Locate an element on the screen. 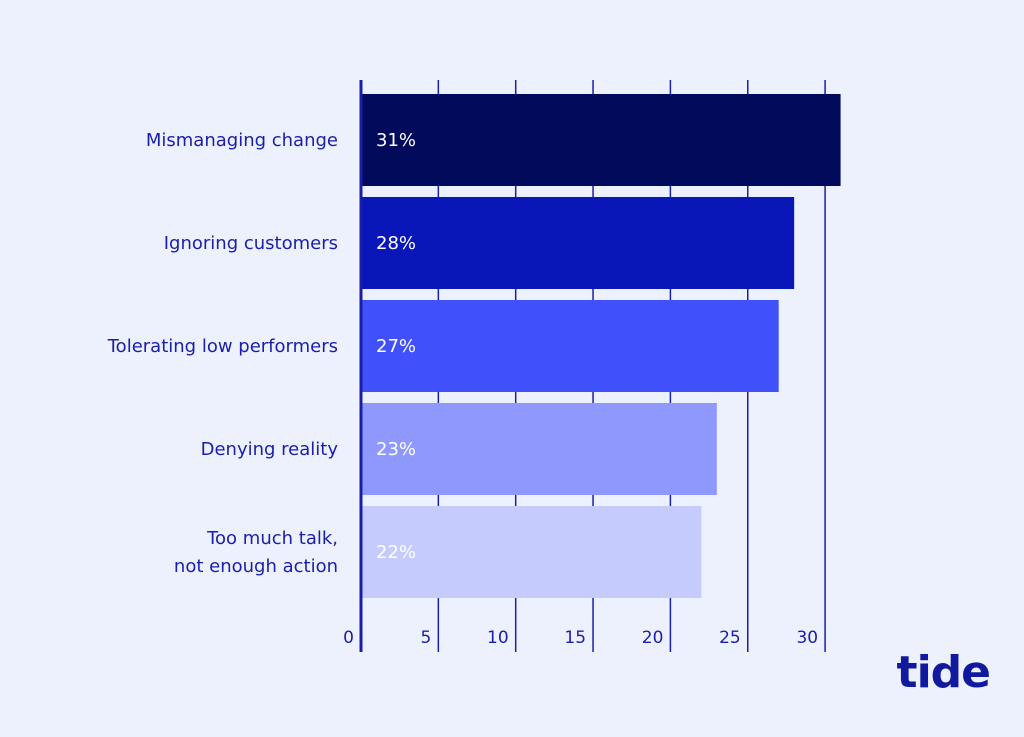  x-tick-label-25: 25 is located at coordinates (730, 638).